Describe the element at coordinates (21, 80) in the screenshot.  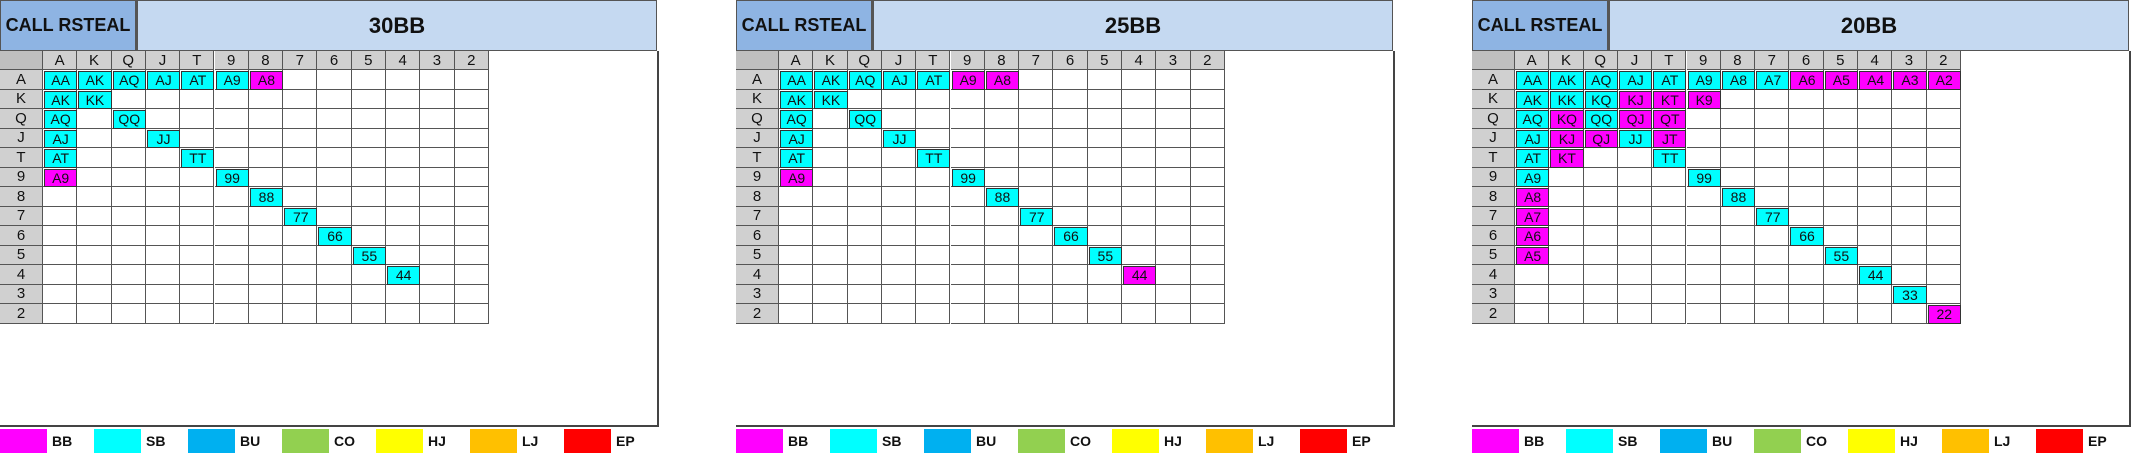
I see `row-header-A: A` at that location.